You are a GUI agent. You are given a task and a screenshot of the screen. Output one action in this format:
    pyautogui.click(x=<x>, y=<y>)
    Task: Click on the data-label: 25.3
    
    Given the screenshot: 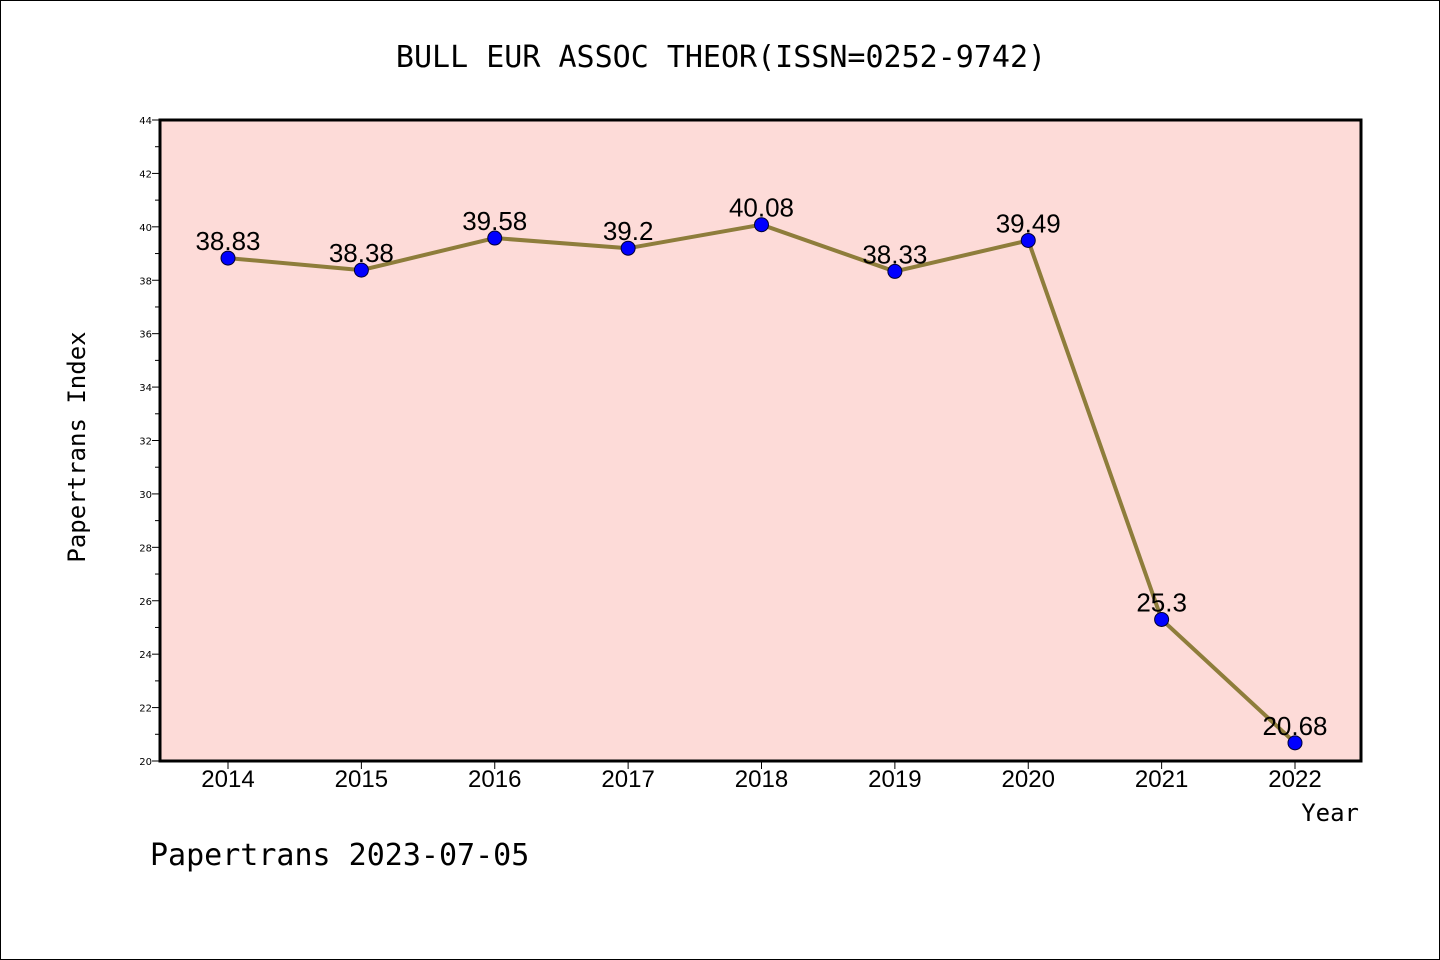 What is the action you would take?
    pyautogui.click(x=1161, y=602)
    